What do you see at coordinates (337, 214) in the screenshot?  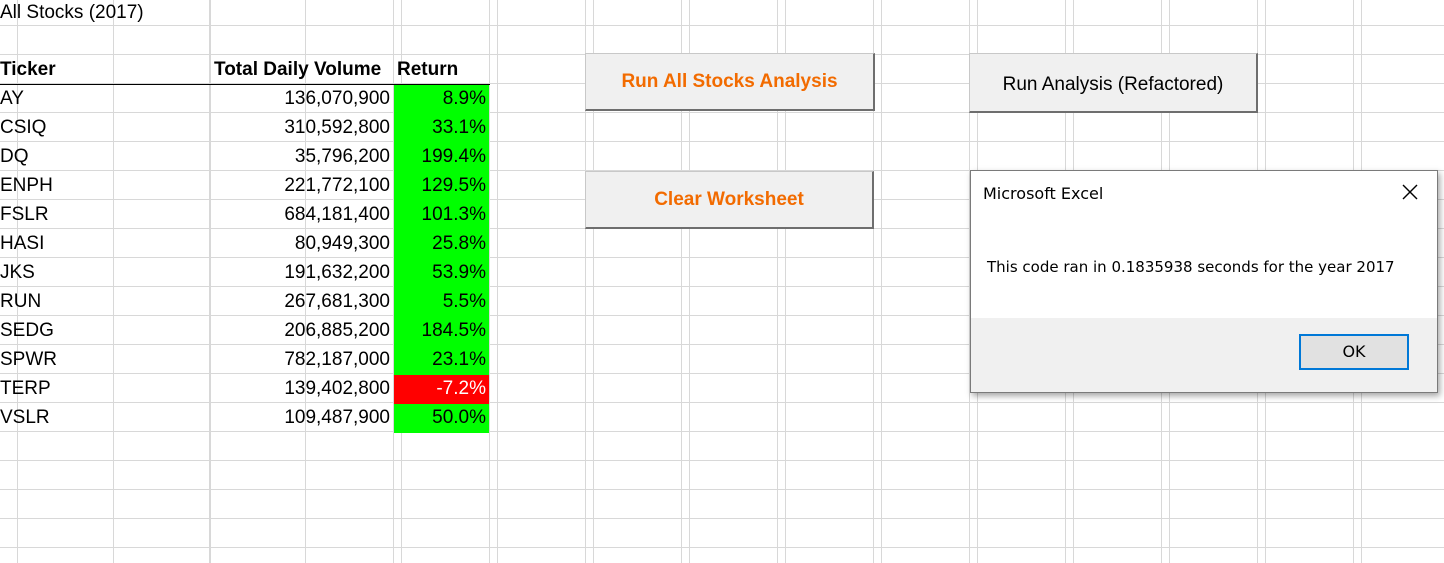 I see `volume-cell: 684,181,400` at bounding box center [337, 214].